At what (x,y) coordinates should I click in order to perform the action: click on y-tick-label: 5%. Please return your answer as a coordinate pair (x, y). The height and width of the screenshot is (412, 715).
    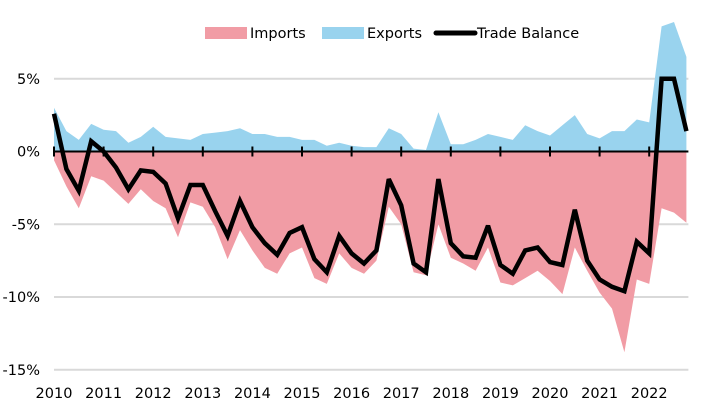
    Looking at the image, I should click on (28, 80).